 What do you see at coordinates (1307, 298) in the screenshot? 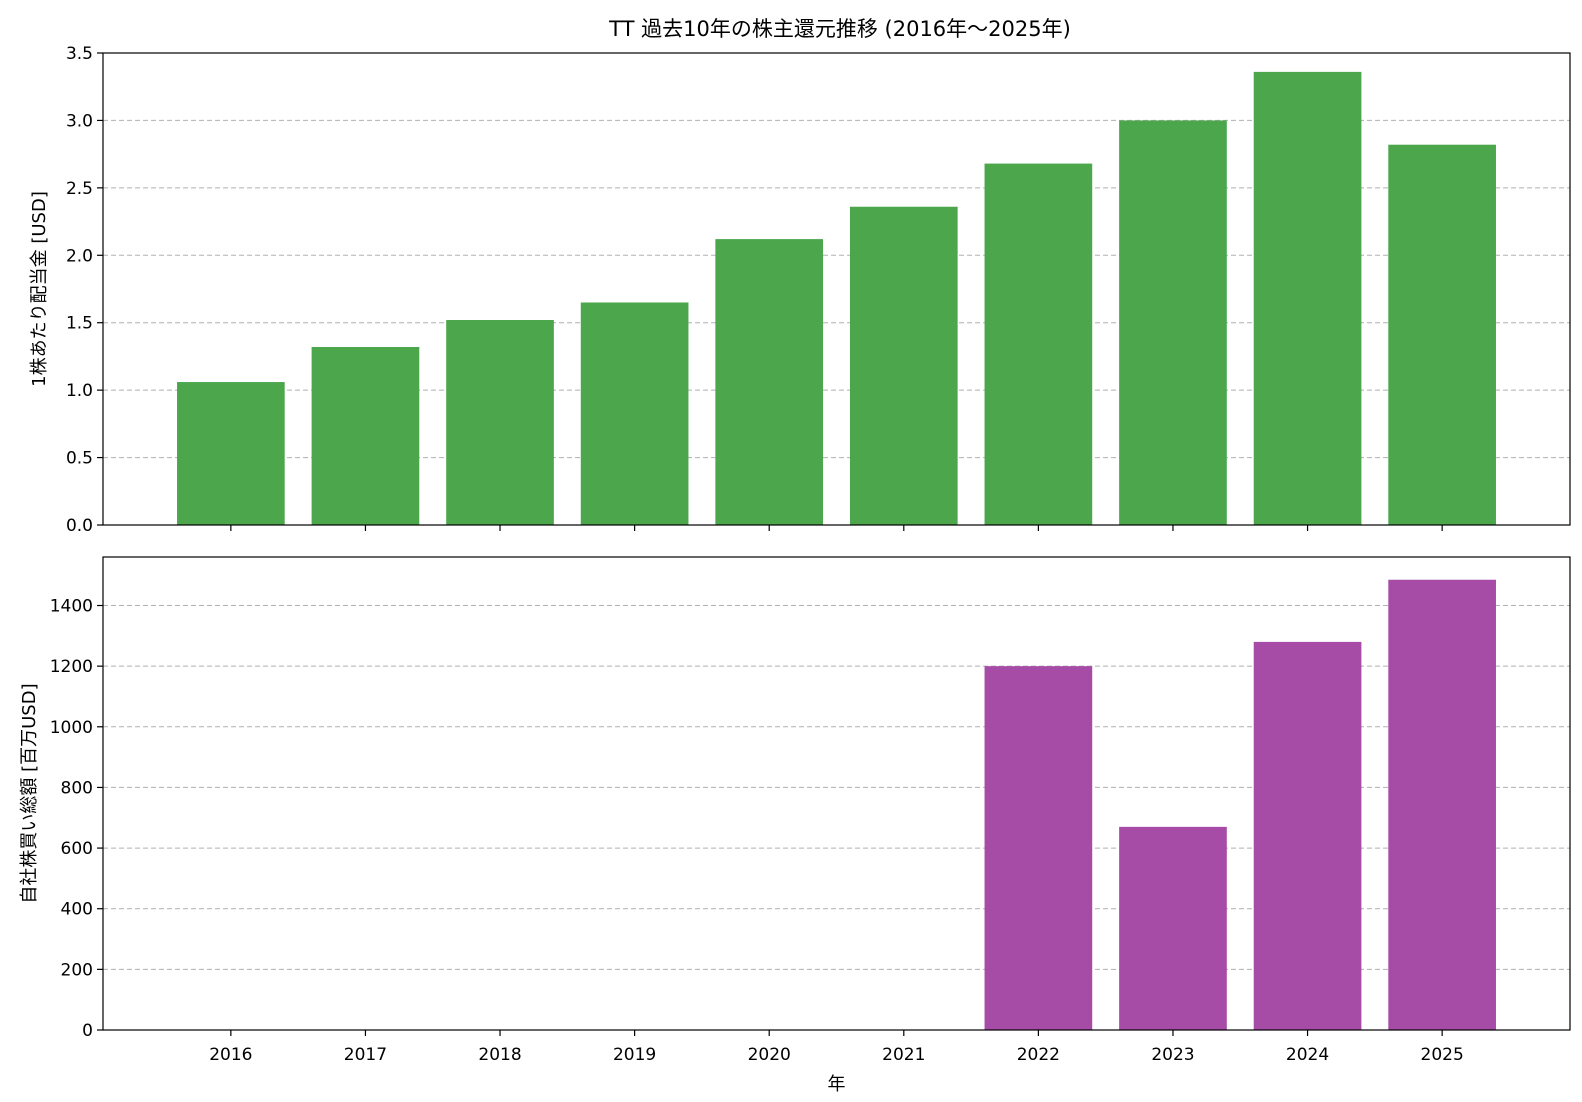
I see `dividend-bar-2024` at bounding box center [1307, 298].